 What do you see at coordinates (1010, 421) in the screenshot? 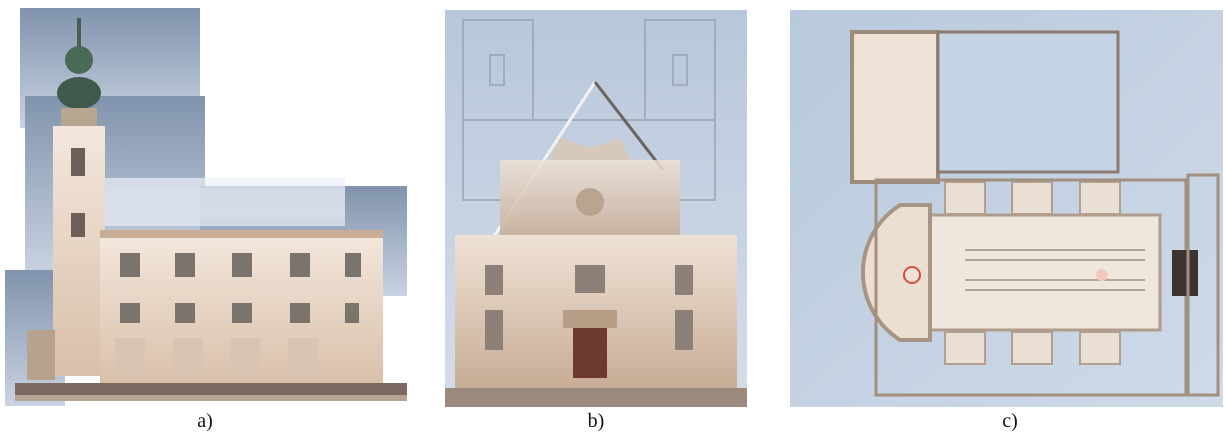
I see `caption-c: c)` at bounding box center [1010, 421].